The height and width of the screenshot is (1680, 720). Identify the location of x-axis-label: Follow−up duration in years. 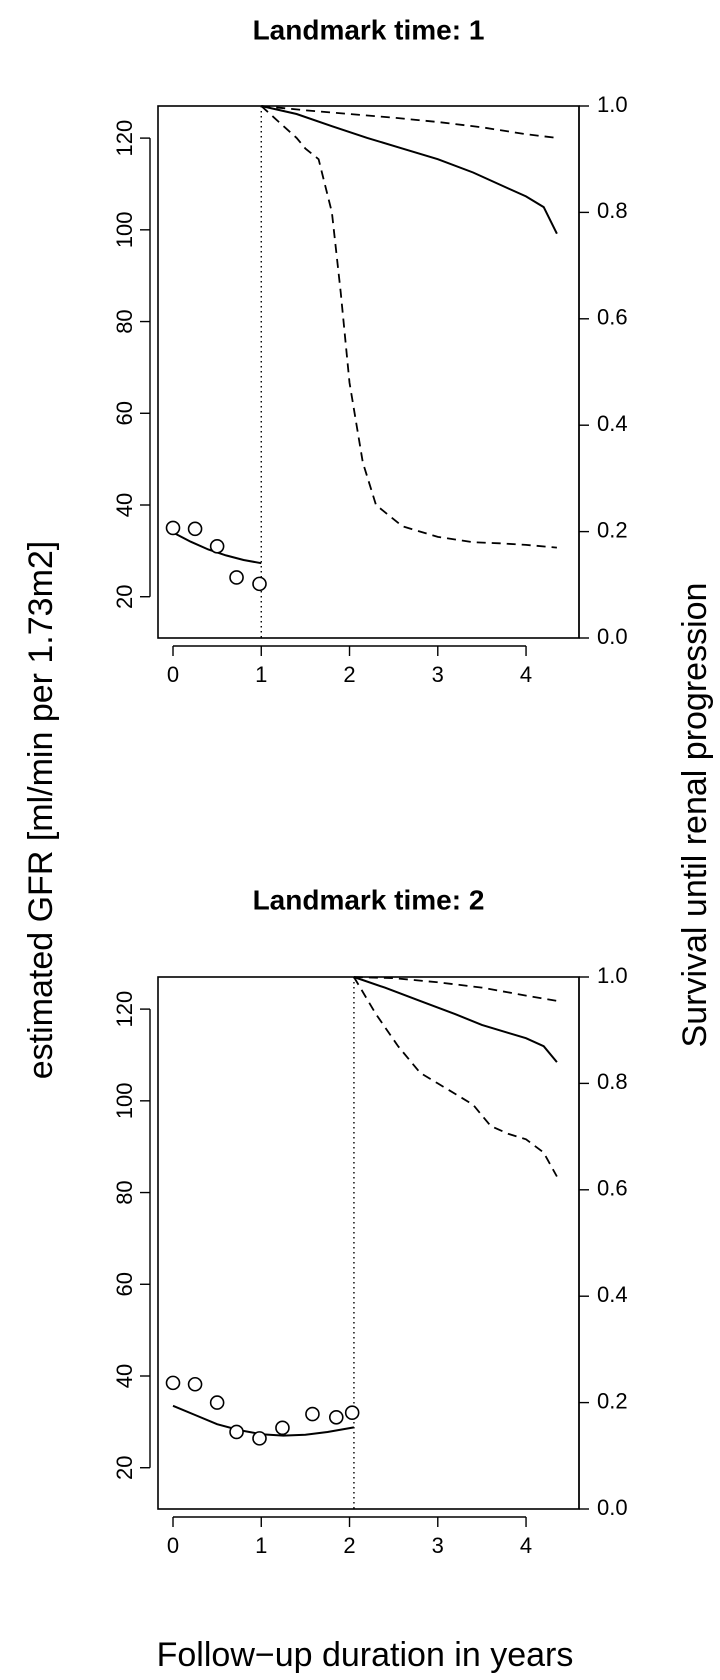
(365, 1655).